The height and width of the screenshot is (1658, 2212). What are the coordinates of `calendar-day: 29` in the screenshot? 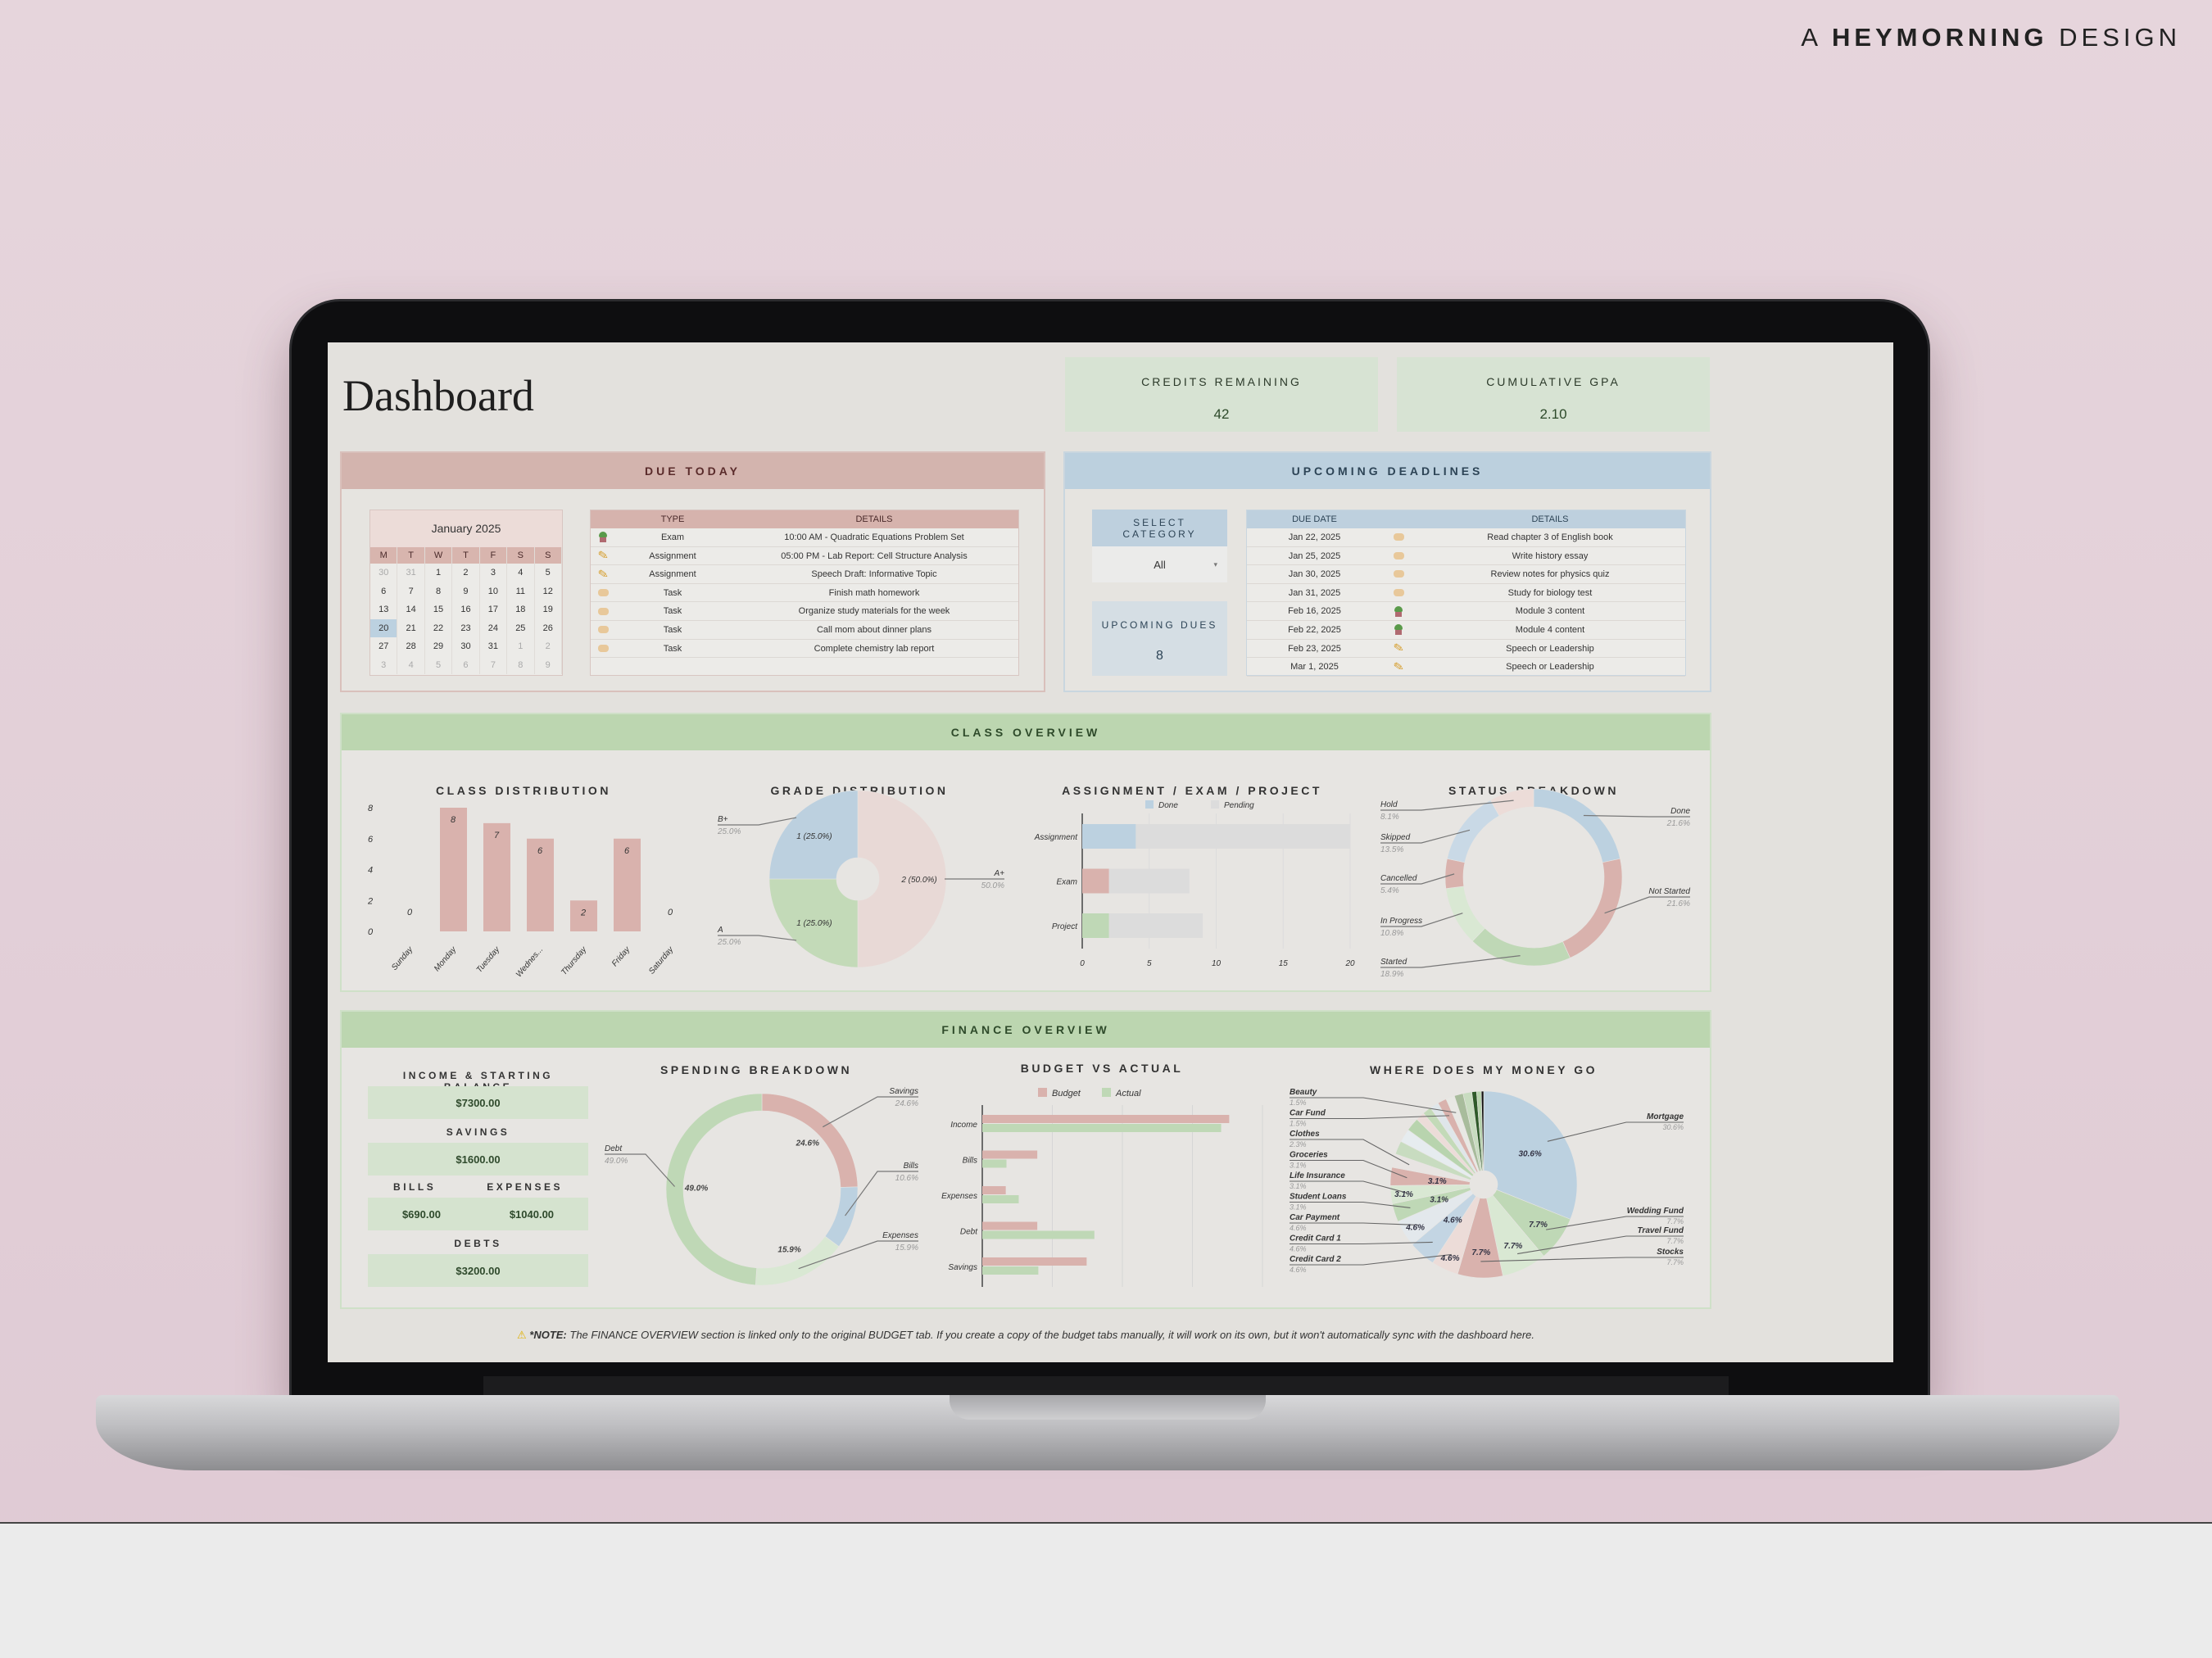 It's located at (439, 646).